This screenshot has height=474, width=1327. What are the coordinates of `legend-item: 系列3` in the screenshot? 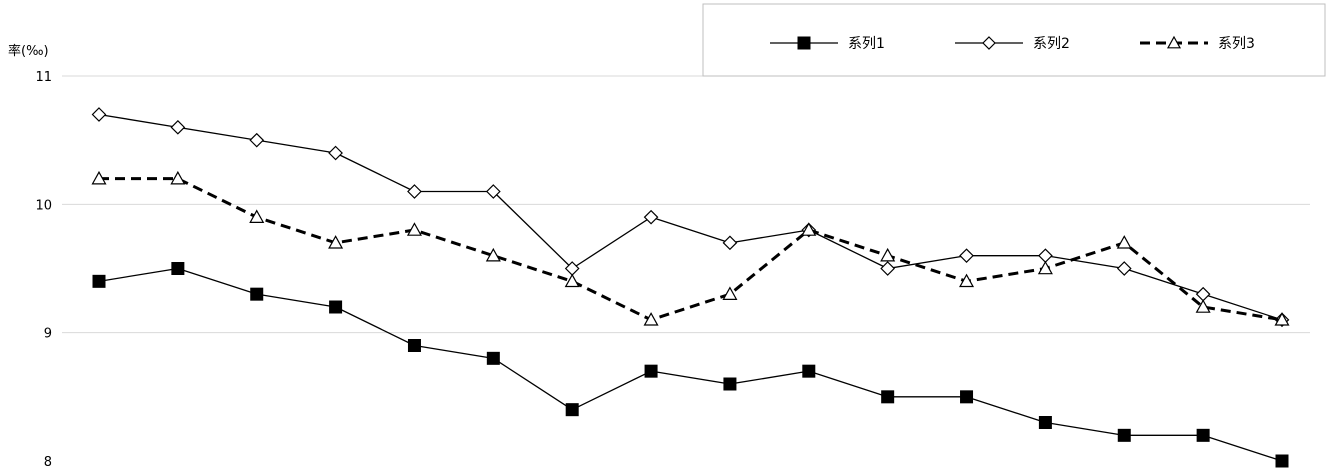 It's located at (1197, 43).